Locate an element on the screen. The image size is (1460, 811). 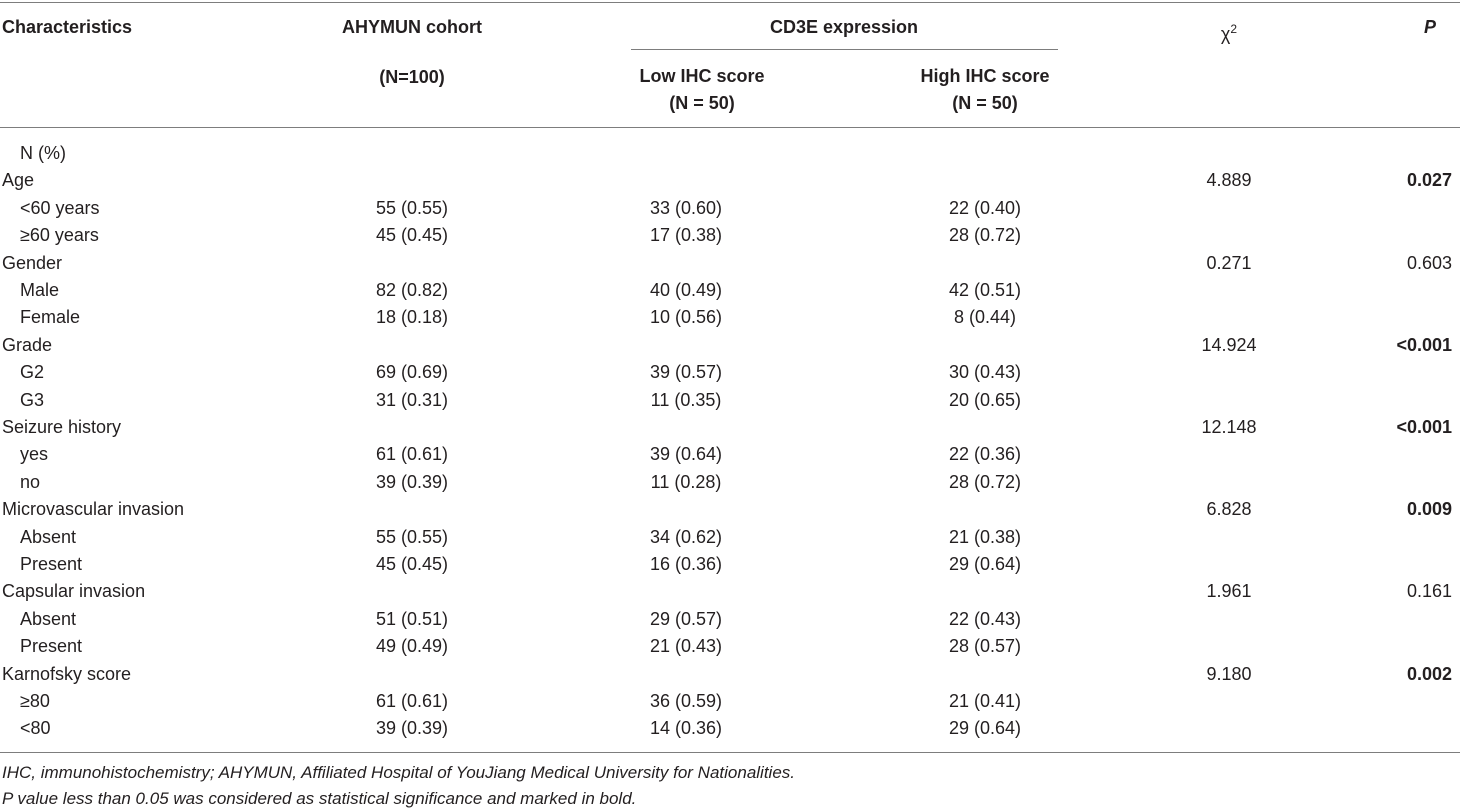
row-label: Capsular invasion is located at coordinates (74, 591).